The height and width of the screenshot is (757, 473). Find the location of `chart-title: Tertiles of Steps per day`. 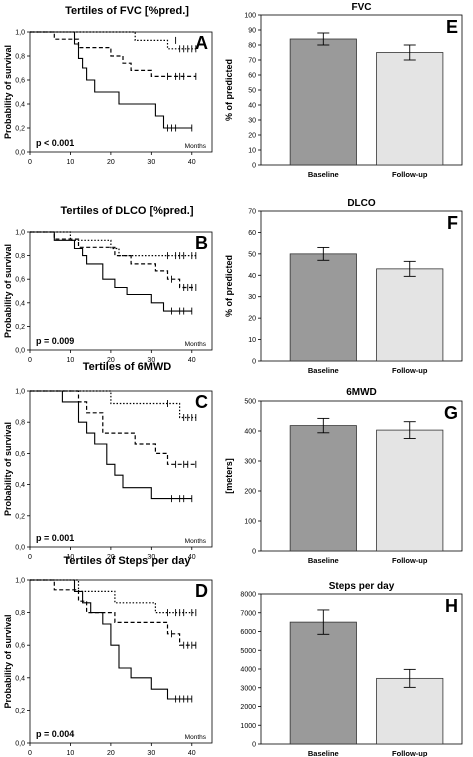

chart-title: Tertiles of Steps per day is located at coordinates (128, 561).